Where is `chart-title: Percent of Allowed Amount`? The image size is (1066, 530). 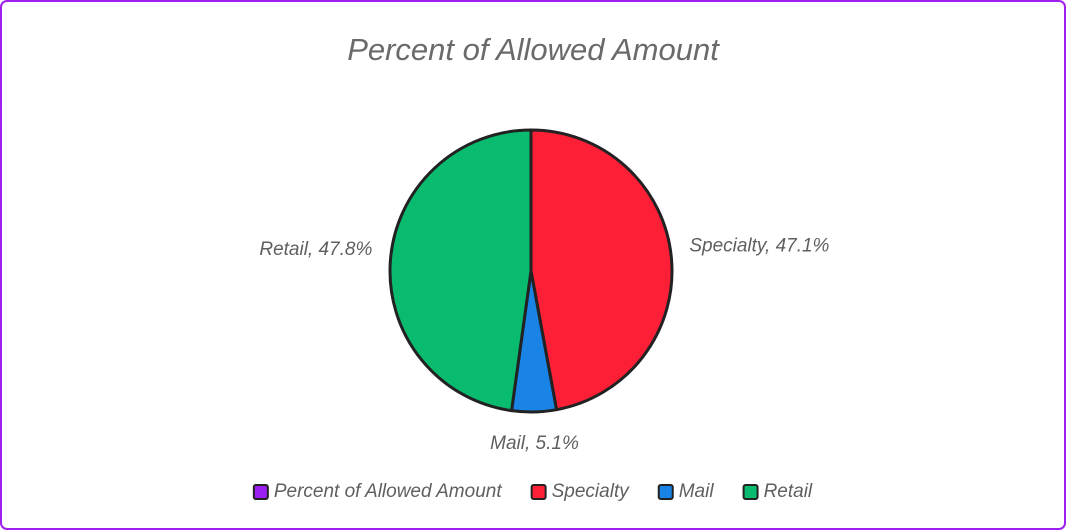 chart-title: Percent of Allowed Amount is located at coordinates (533, 49).